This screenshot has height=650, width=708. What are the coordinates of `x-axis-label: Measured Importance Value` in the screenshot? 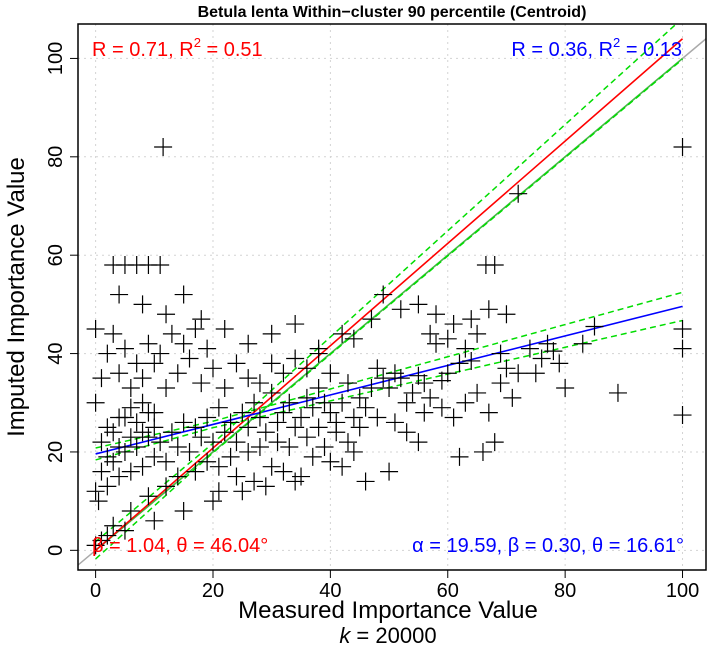 It's located at (388, 610).